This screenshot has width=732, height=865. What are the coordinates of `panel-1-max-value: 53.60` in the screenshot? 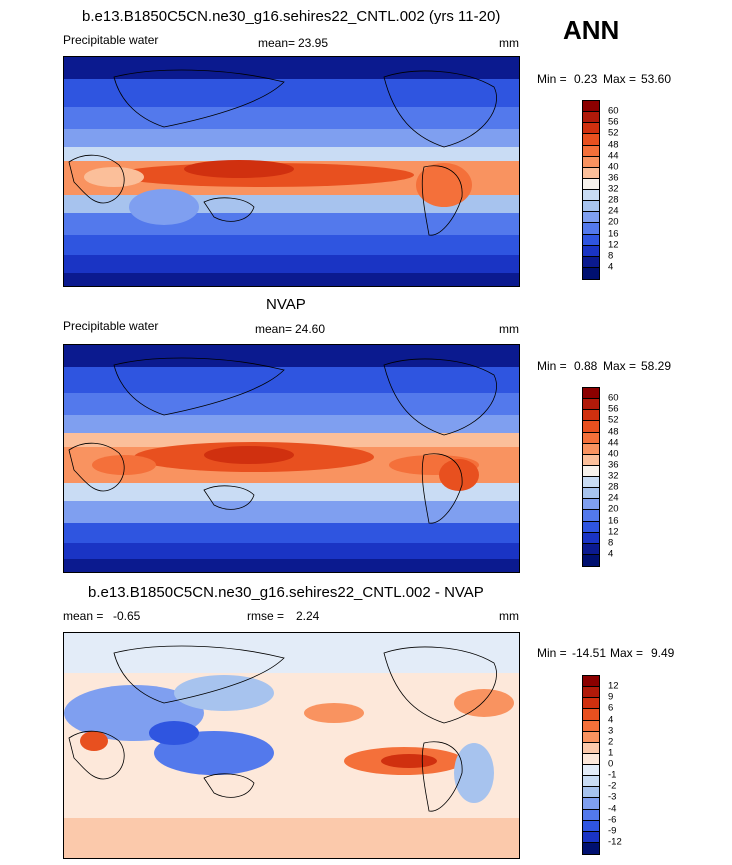 It's located at (656, 79).